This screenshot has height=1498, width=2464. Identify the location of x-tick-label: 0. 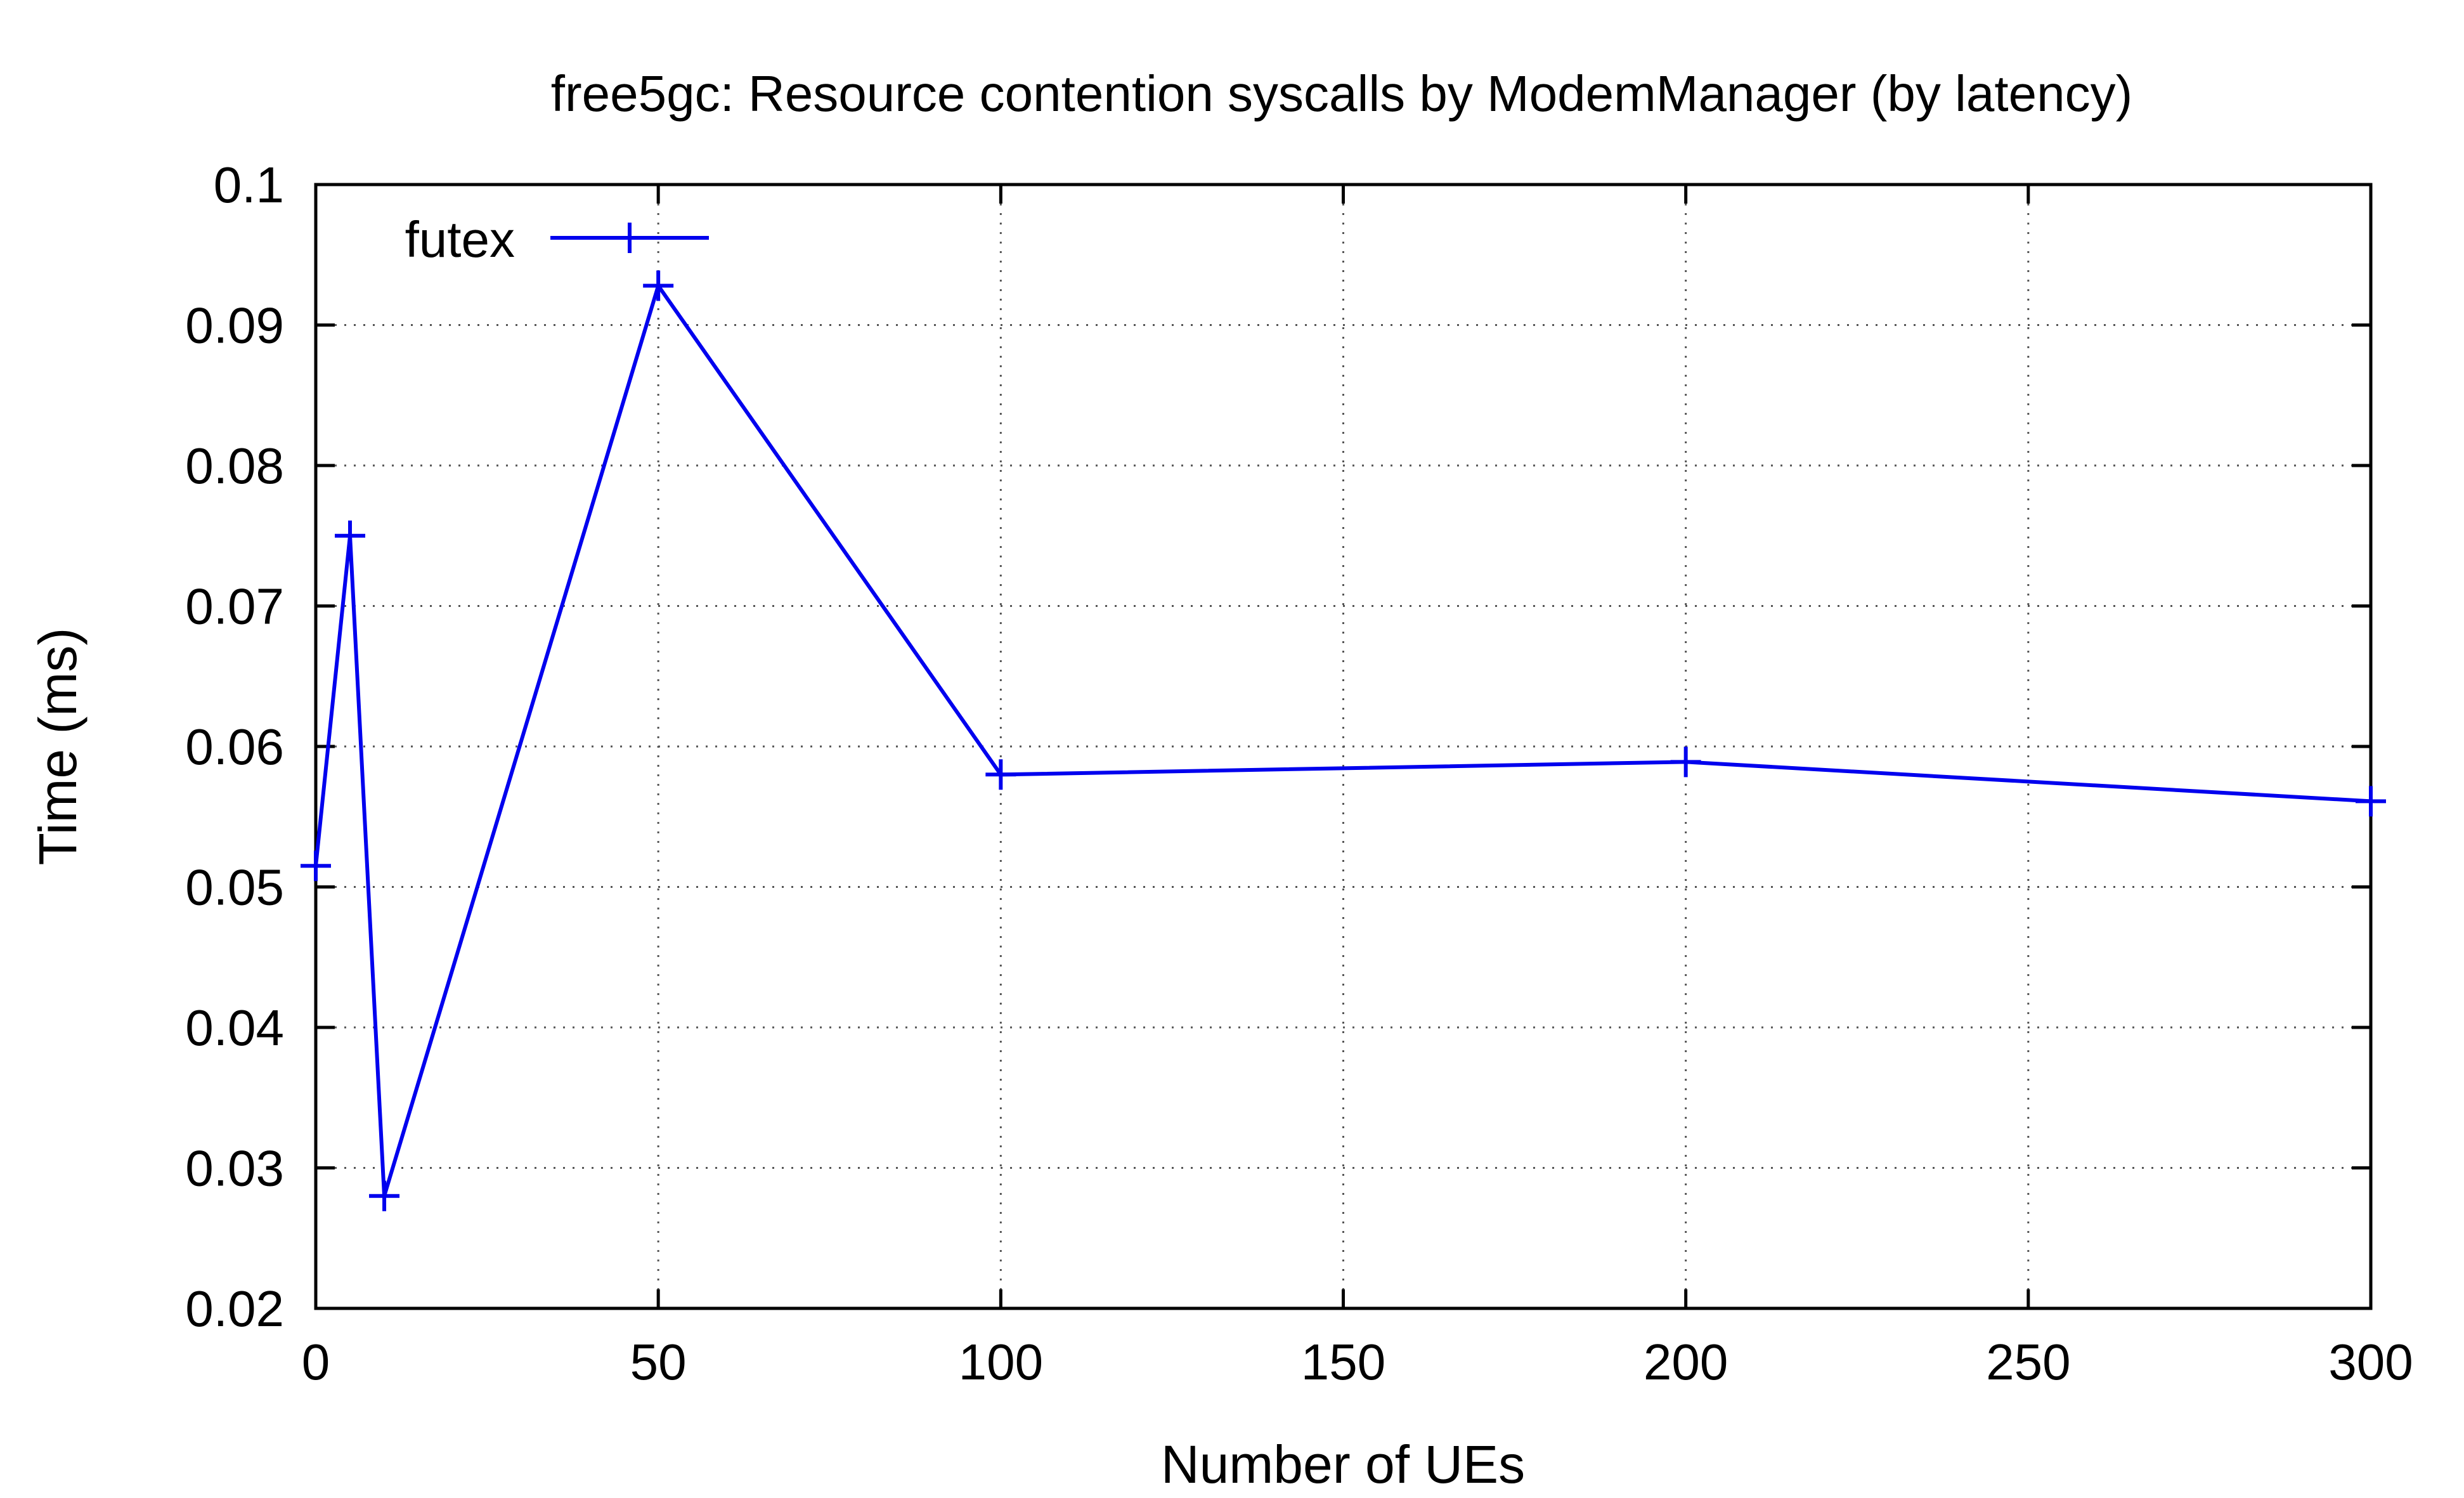
(316, 1362).